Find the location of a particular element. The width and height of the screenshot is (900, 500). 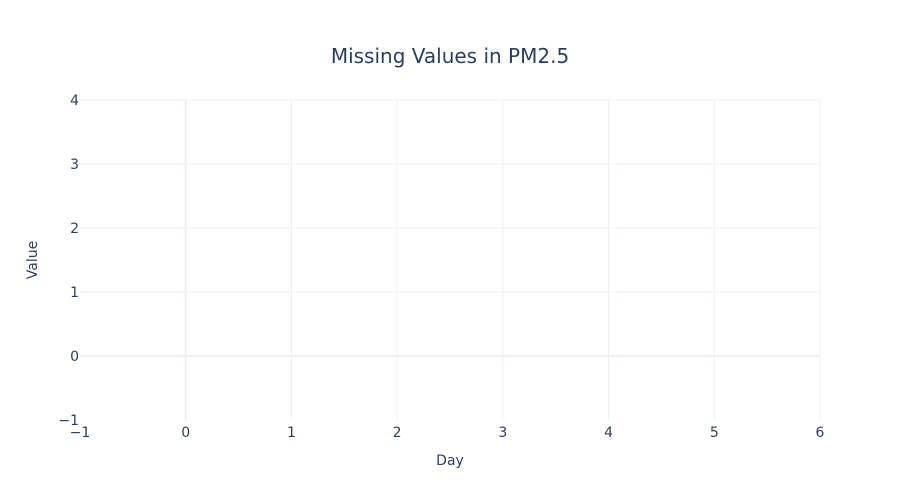

y-tick-label-4: 3 is located at coordinates (74, 165).